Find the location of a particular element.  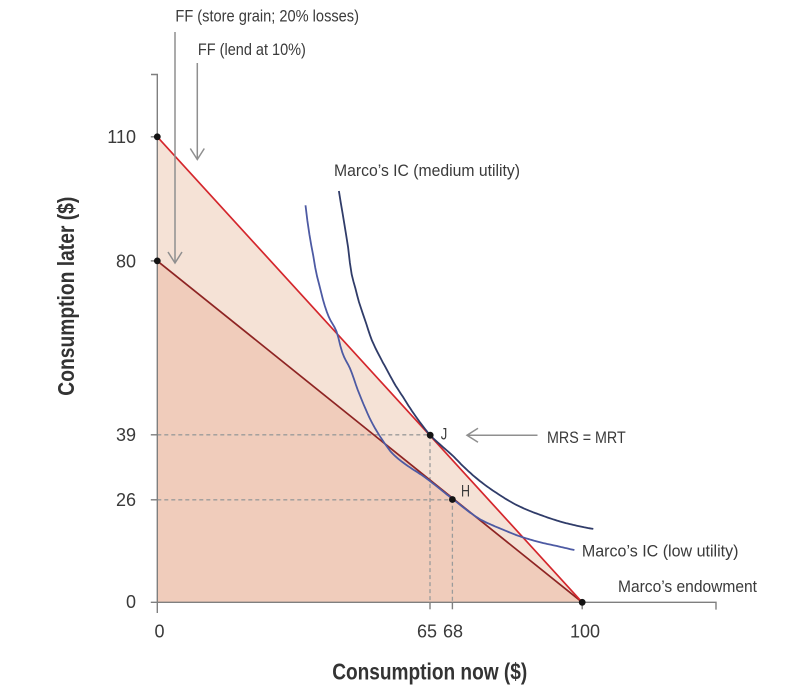

svg-text: Consumption later ($) is located at coordinates (66, 296).